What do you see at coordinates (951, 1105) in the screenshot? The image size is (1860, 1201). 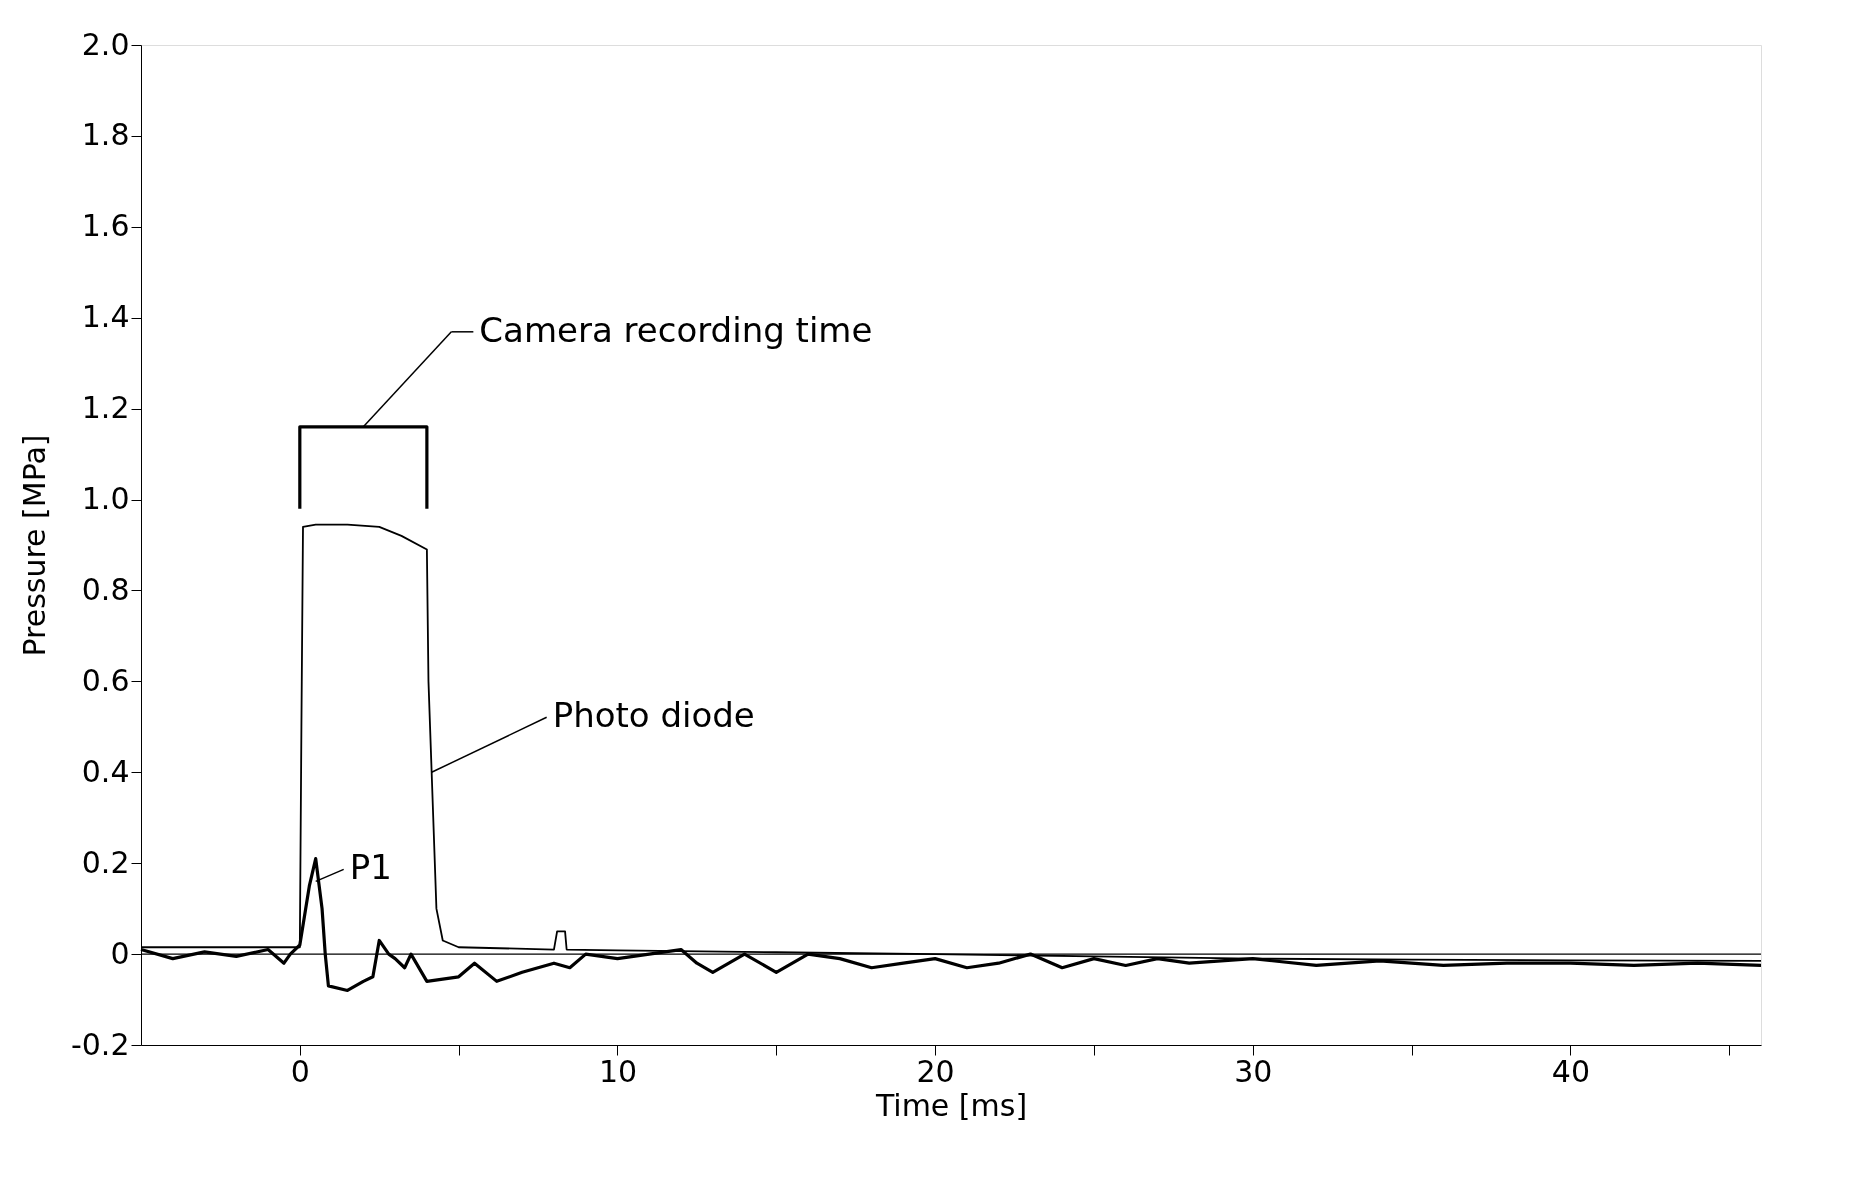 I see `x-axis-title: Time [ms]` at bounding box center [951, 1105].